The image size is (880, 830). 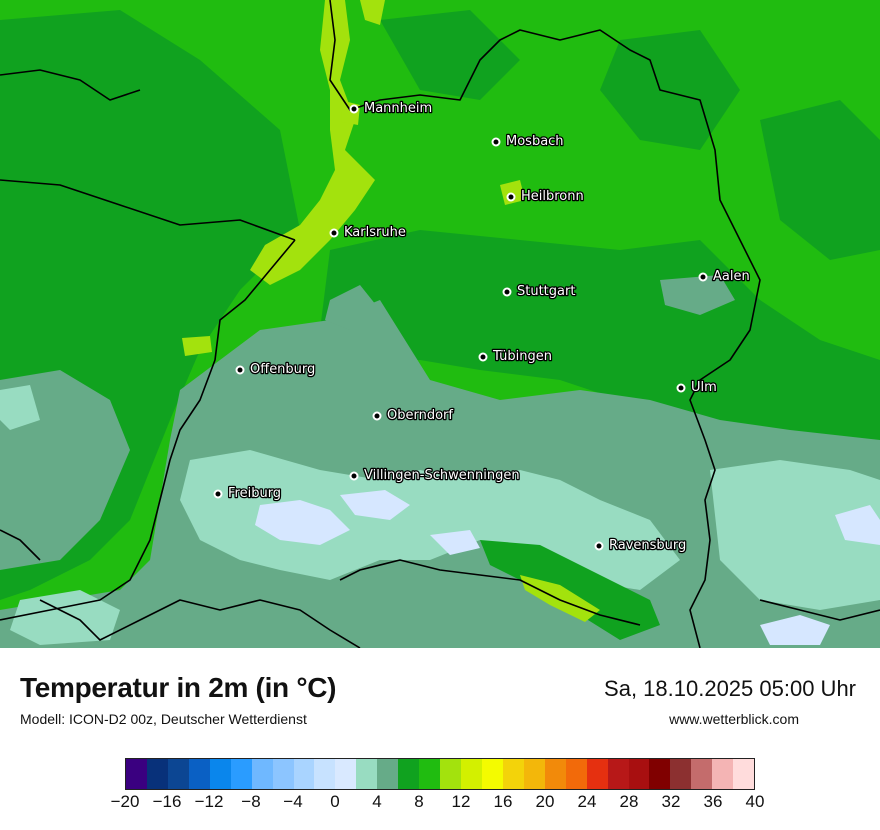 What do you see at coordinates (461, 801) in the screenshot?
I see `legend-tick: 12` at bounding box center [461, 801].